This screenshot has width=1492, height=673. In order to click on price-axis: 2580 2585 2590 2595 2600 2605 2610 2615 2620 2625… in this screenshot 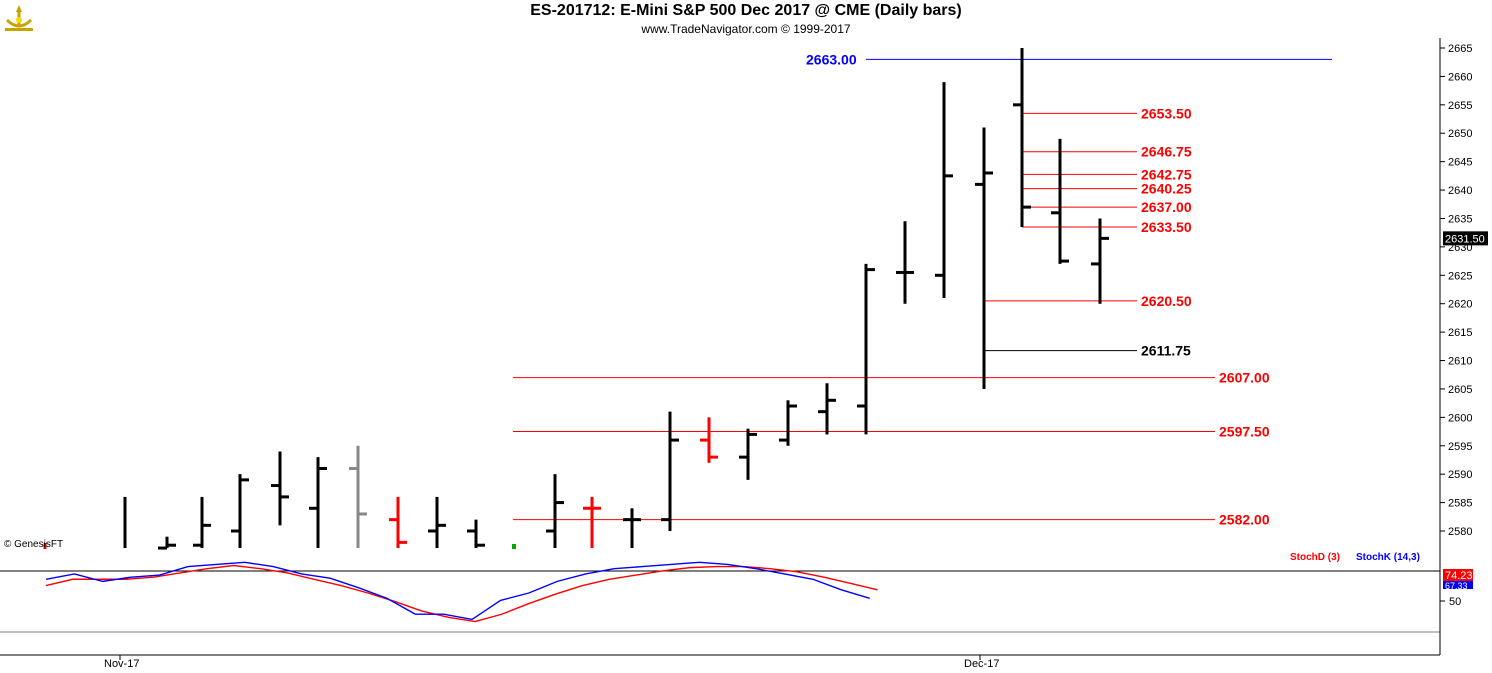, I will do `click(1464, 290)`.